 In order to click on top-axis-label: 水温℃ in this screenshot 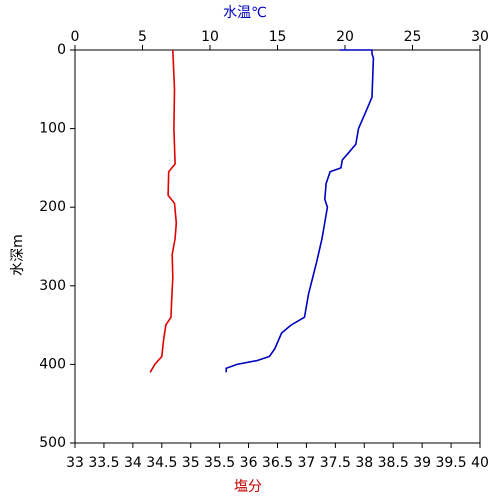, I will do `click(245, 13)`.